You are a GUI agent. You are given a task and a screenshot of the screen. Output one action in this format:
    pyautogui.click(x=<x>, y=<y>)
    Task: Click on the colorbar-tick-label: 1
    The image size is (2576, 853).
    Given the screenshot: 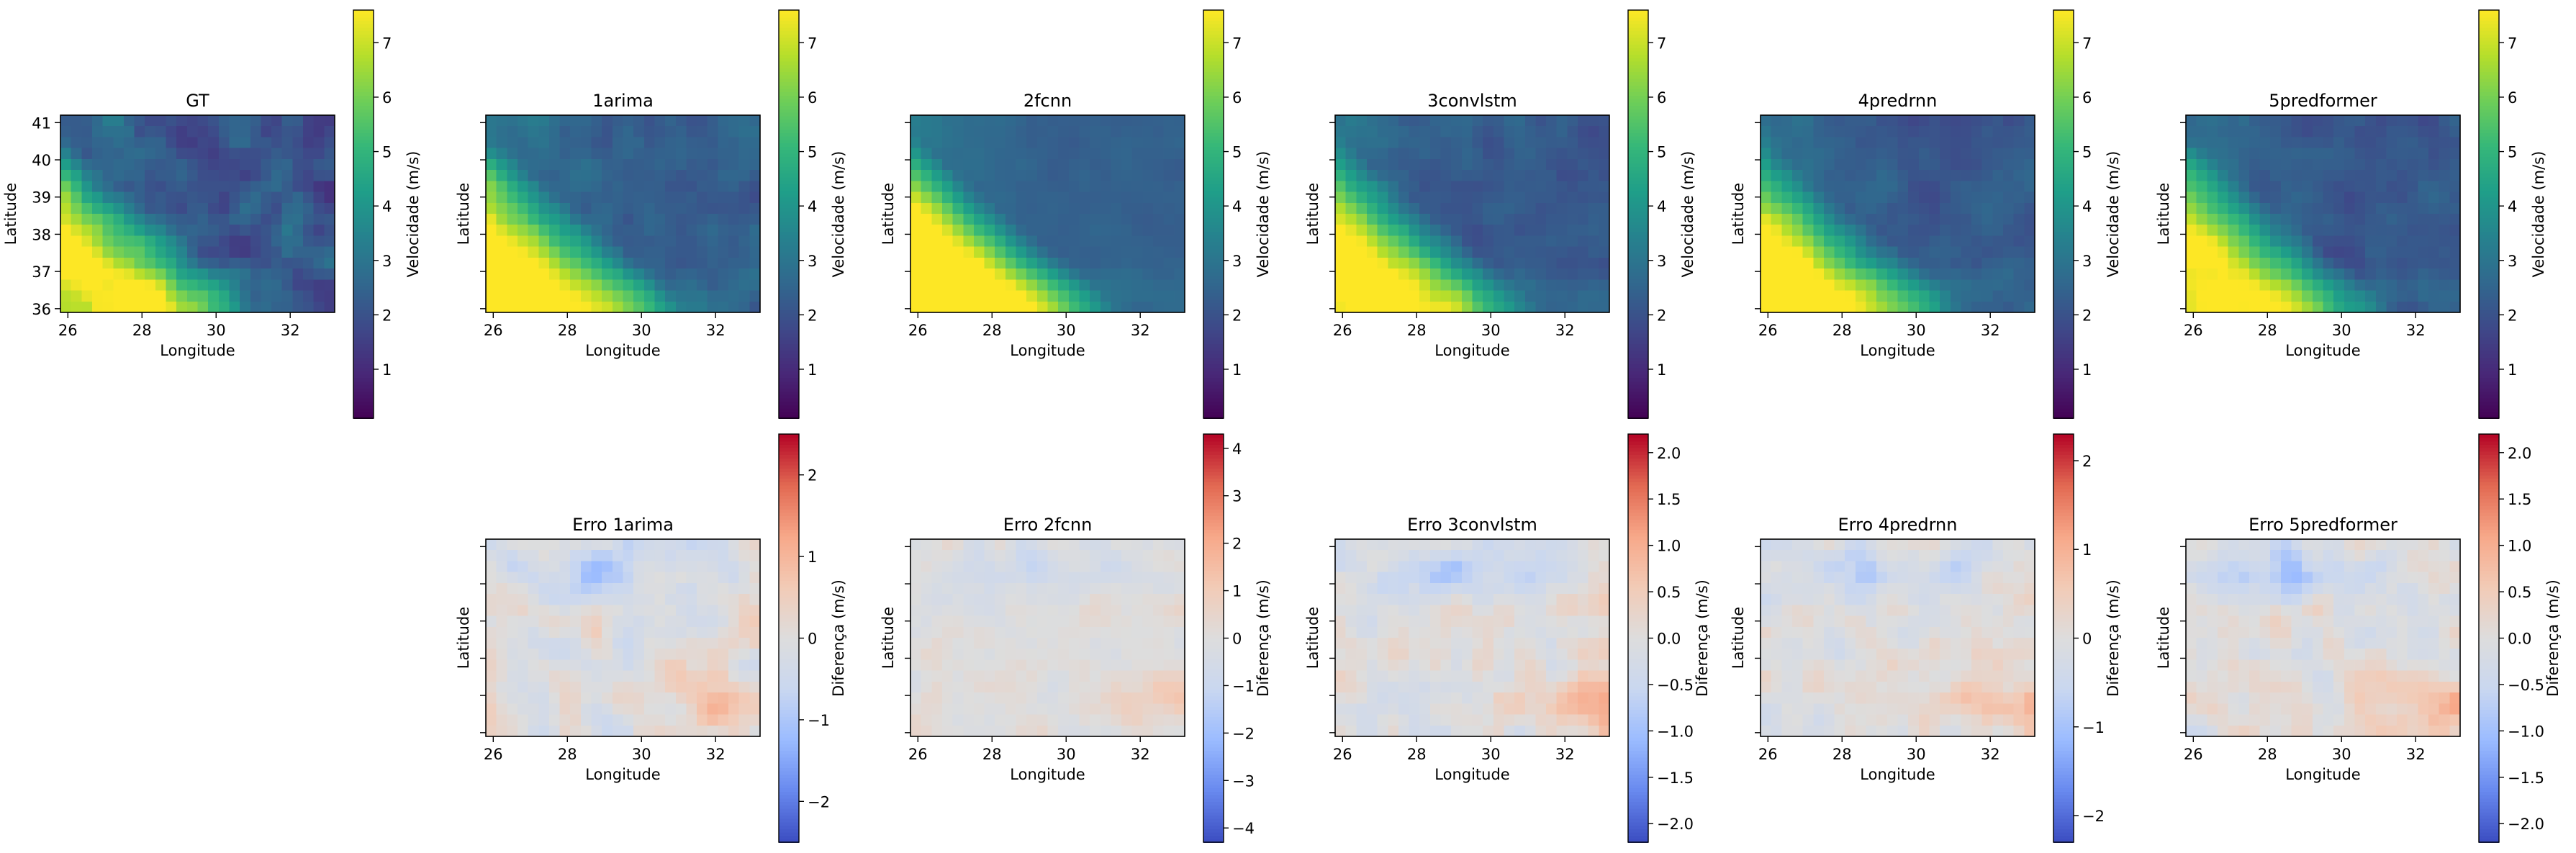 What is the action you would take?
    pyautogui.click(x=1237, y=370)
    